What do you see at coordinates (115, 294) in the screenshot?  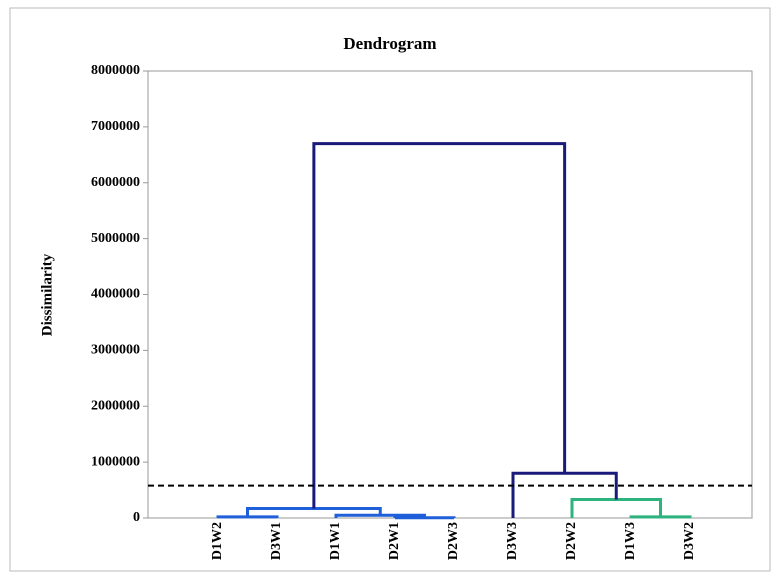 I see `y-tick-label: 4000000` at bounding box center [115, 294].